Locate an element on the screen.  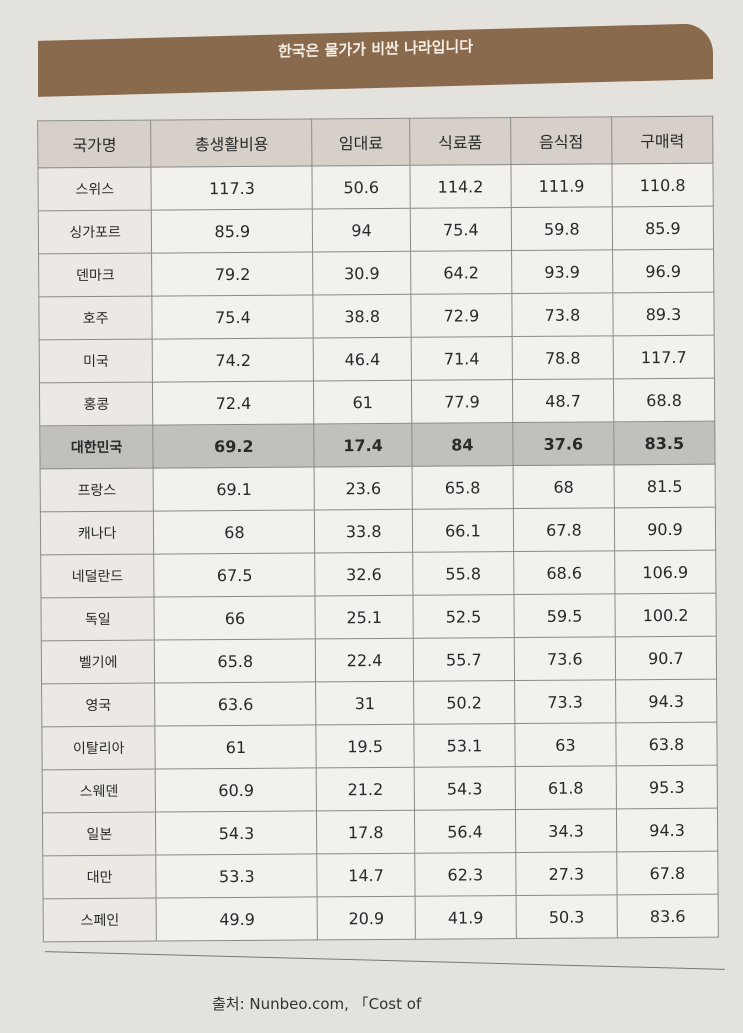
country-cell: 벨기에 is located at coordinates (98, 662).